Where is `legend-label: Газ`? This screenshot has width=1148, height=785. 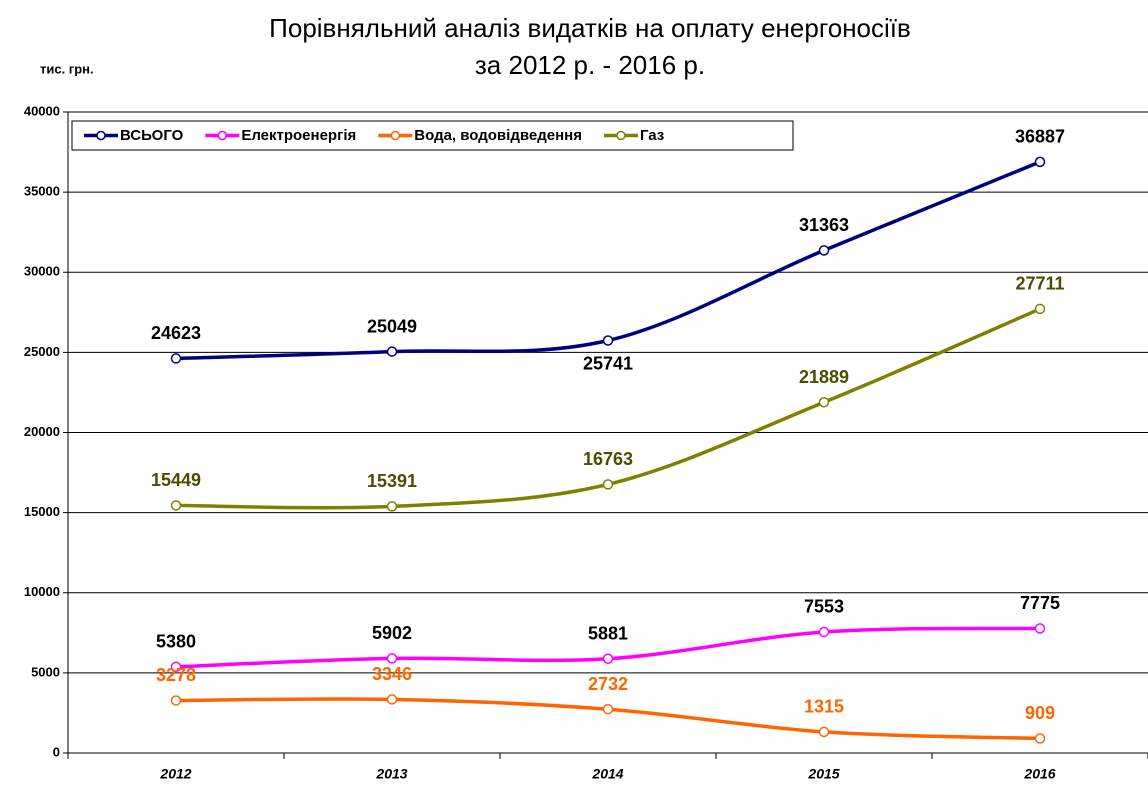
legend-label: Газ is located at coordinates (652, 135).